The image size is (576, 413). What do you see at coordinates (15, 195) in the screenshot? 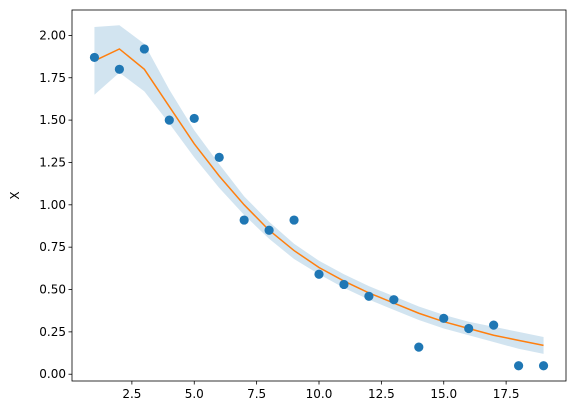
I see `y-axis-label: X` at bounding box center [15, 195].